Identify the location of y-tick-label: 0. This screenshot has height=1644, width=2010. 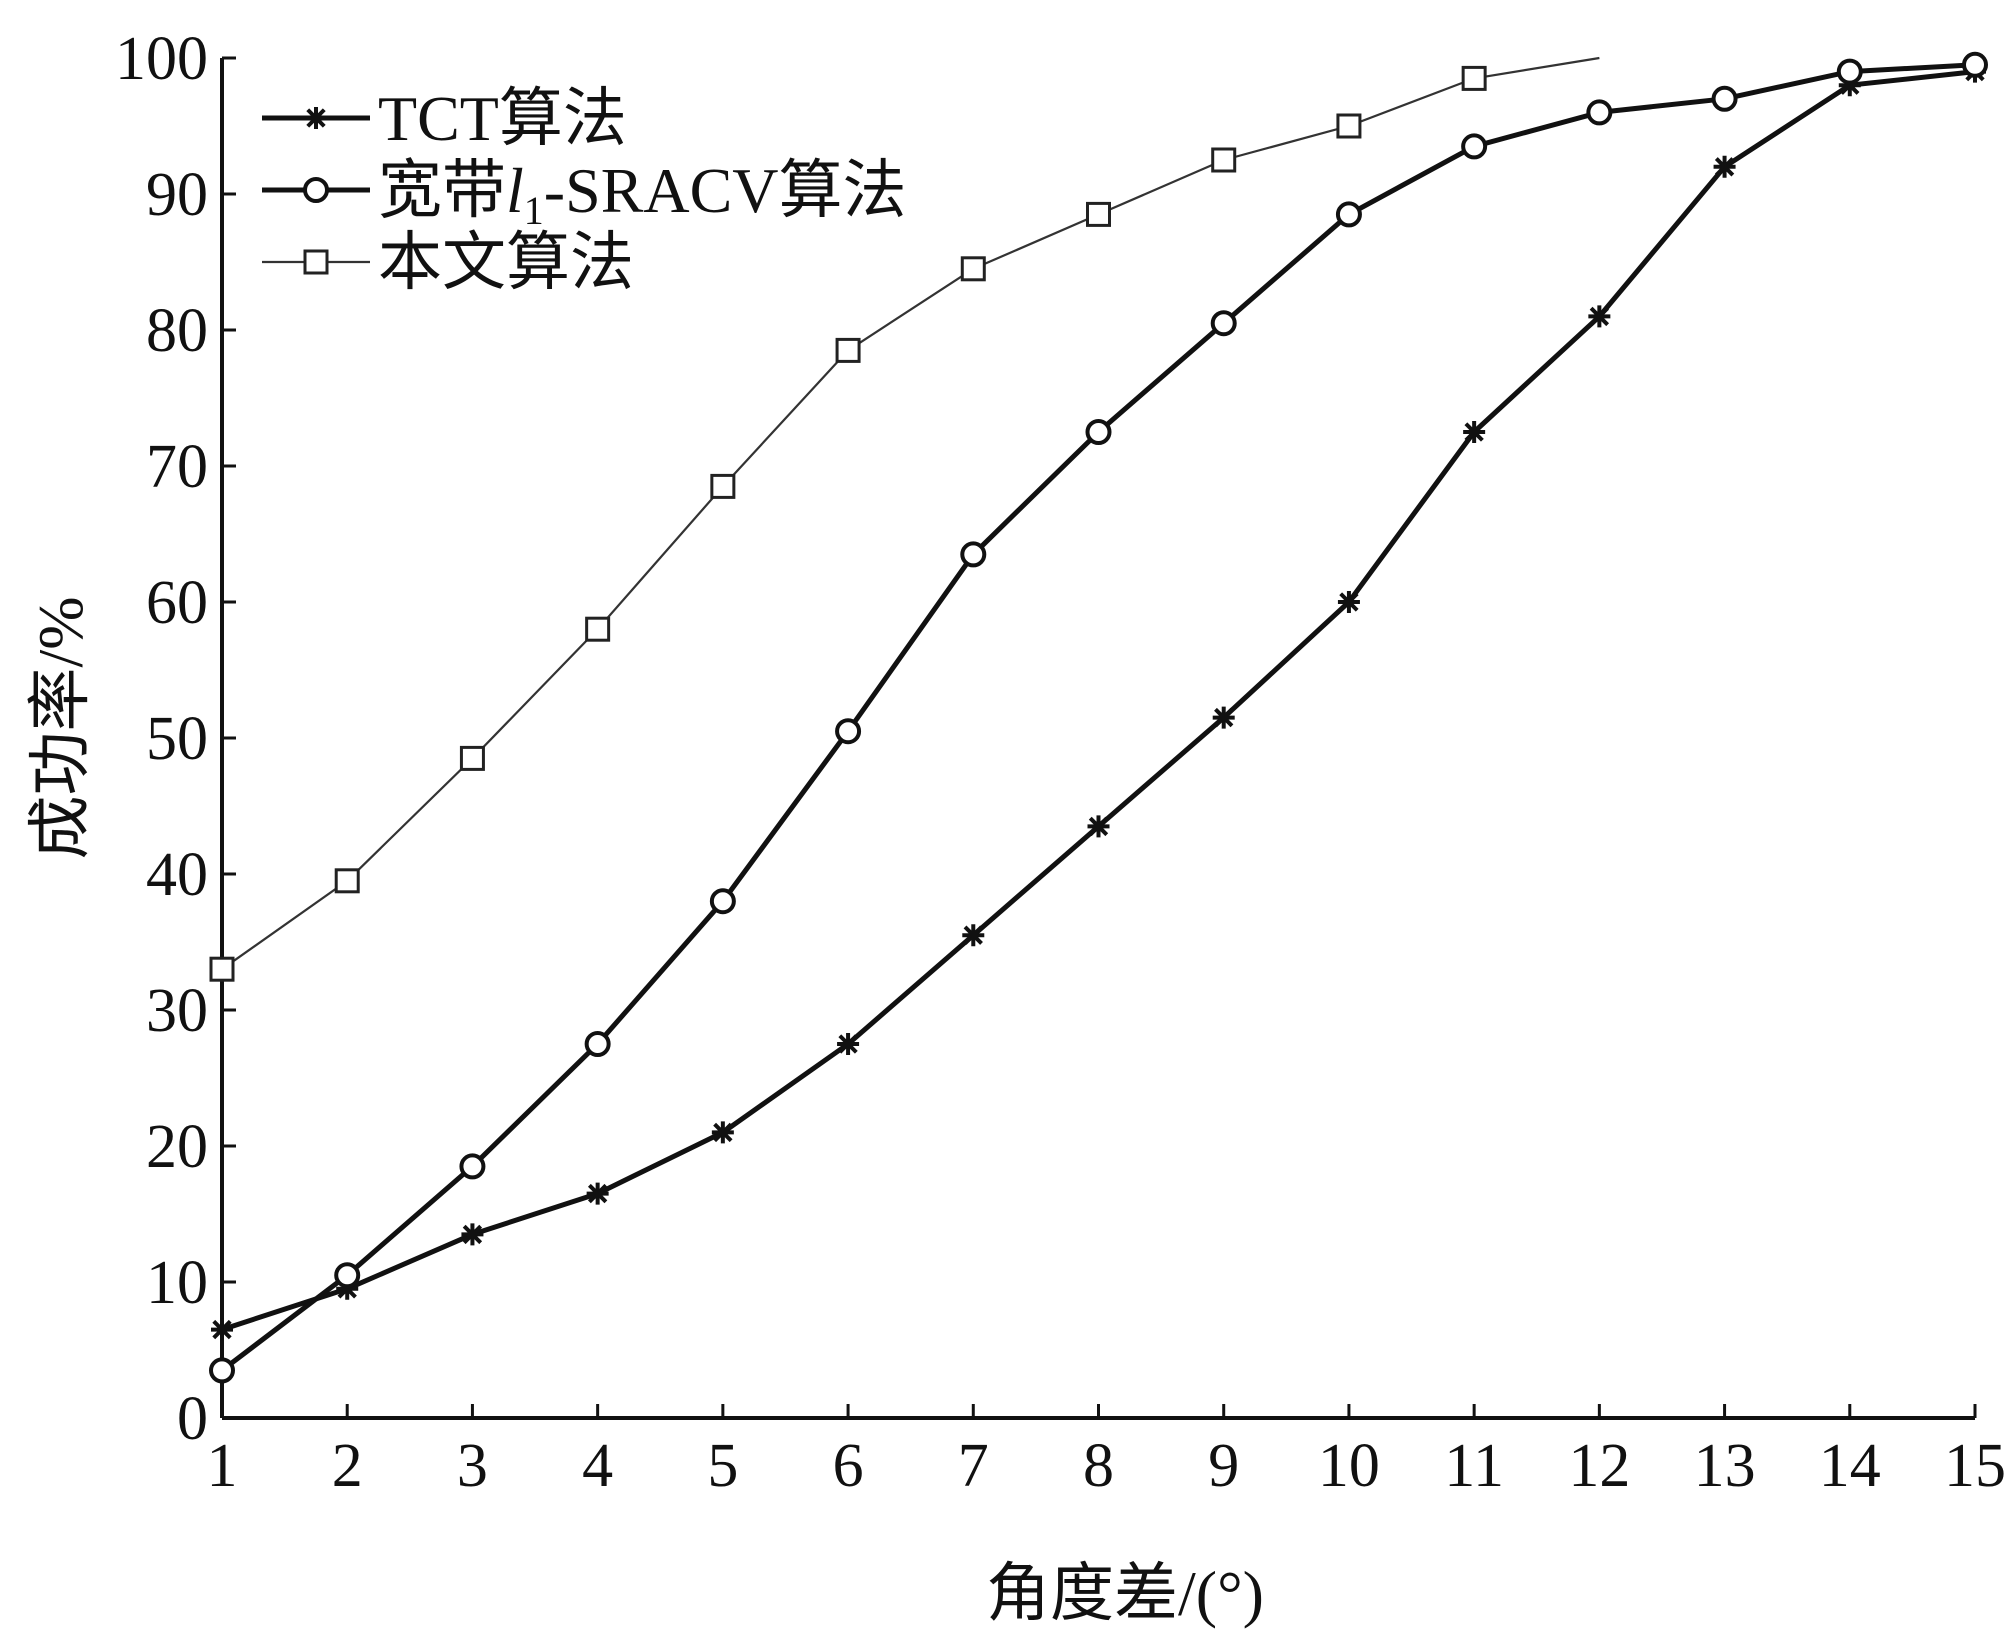
(192, 1419).